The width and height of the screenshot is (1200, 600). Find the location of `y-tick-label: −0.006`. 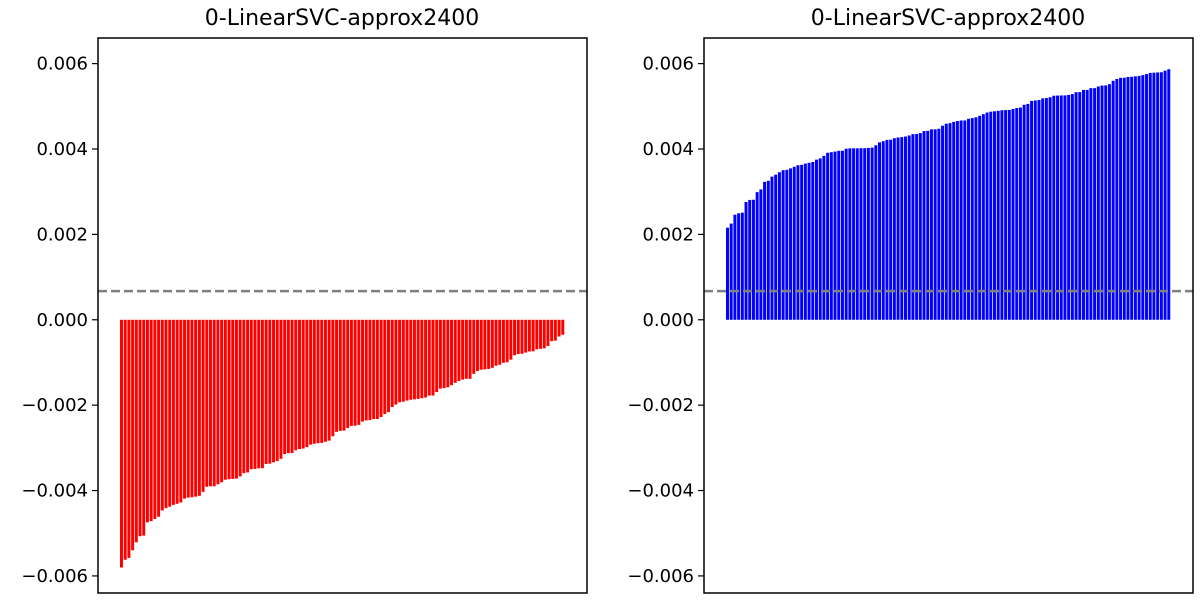

y-tick-label: −0.006 is located at coordinates (54, 576).